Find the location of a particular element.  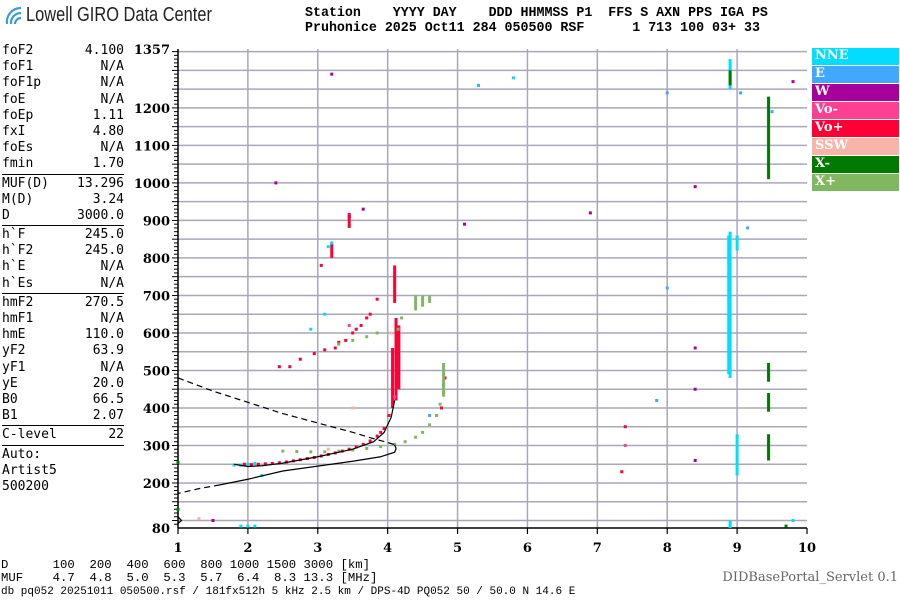

logo-text: Lowell GIRO Data Center is located at coordinates (119, 14).